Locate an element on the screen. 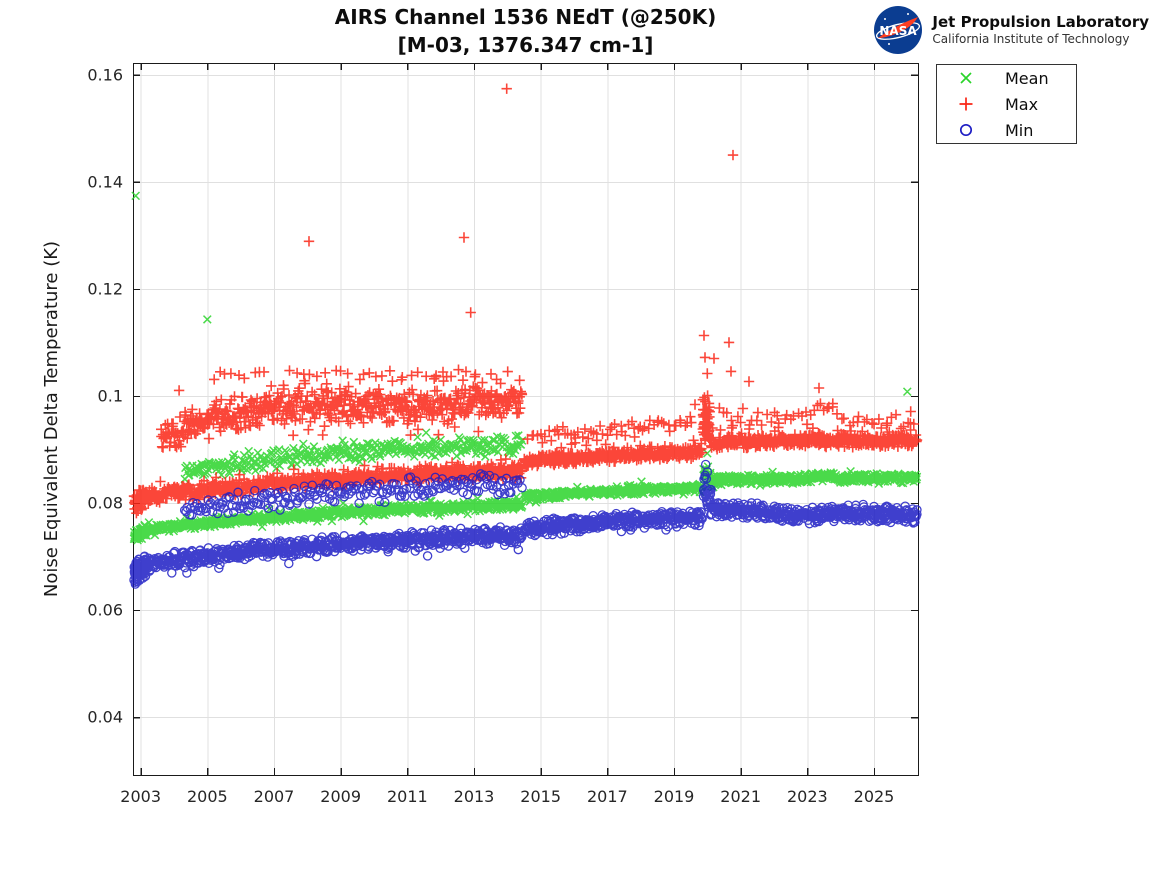 The width and height of the screenshot is (1167, 875). legend-label-min: Min is located at coordinates (1019, 130).